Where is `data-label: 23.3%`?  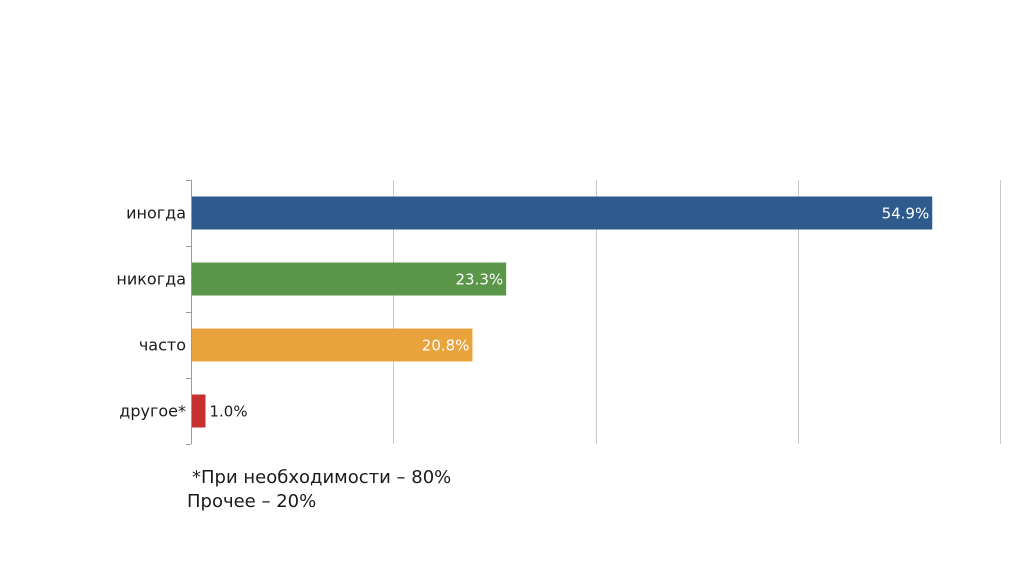
data-label: 23.3% is located at coordinates (480, 280).